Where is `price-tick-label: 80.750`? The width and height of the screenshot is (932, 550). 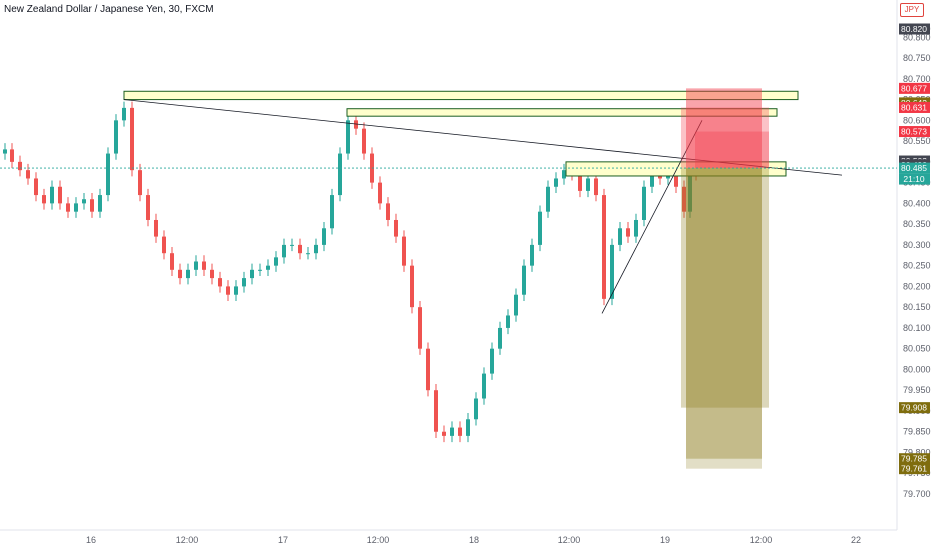
price-tick-label: 80.750 is located at coordinates (917, 58).